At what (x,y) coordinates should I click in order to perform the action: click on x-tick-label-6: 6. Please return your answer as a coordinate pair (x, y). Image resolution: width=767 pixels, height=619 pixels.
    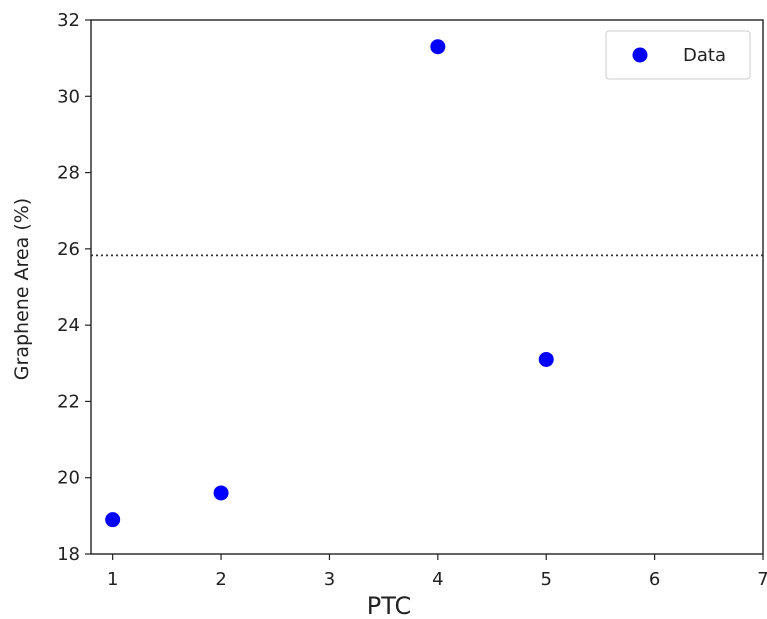
    Looking at the image, I should click on (654, 579).